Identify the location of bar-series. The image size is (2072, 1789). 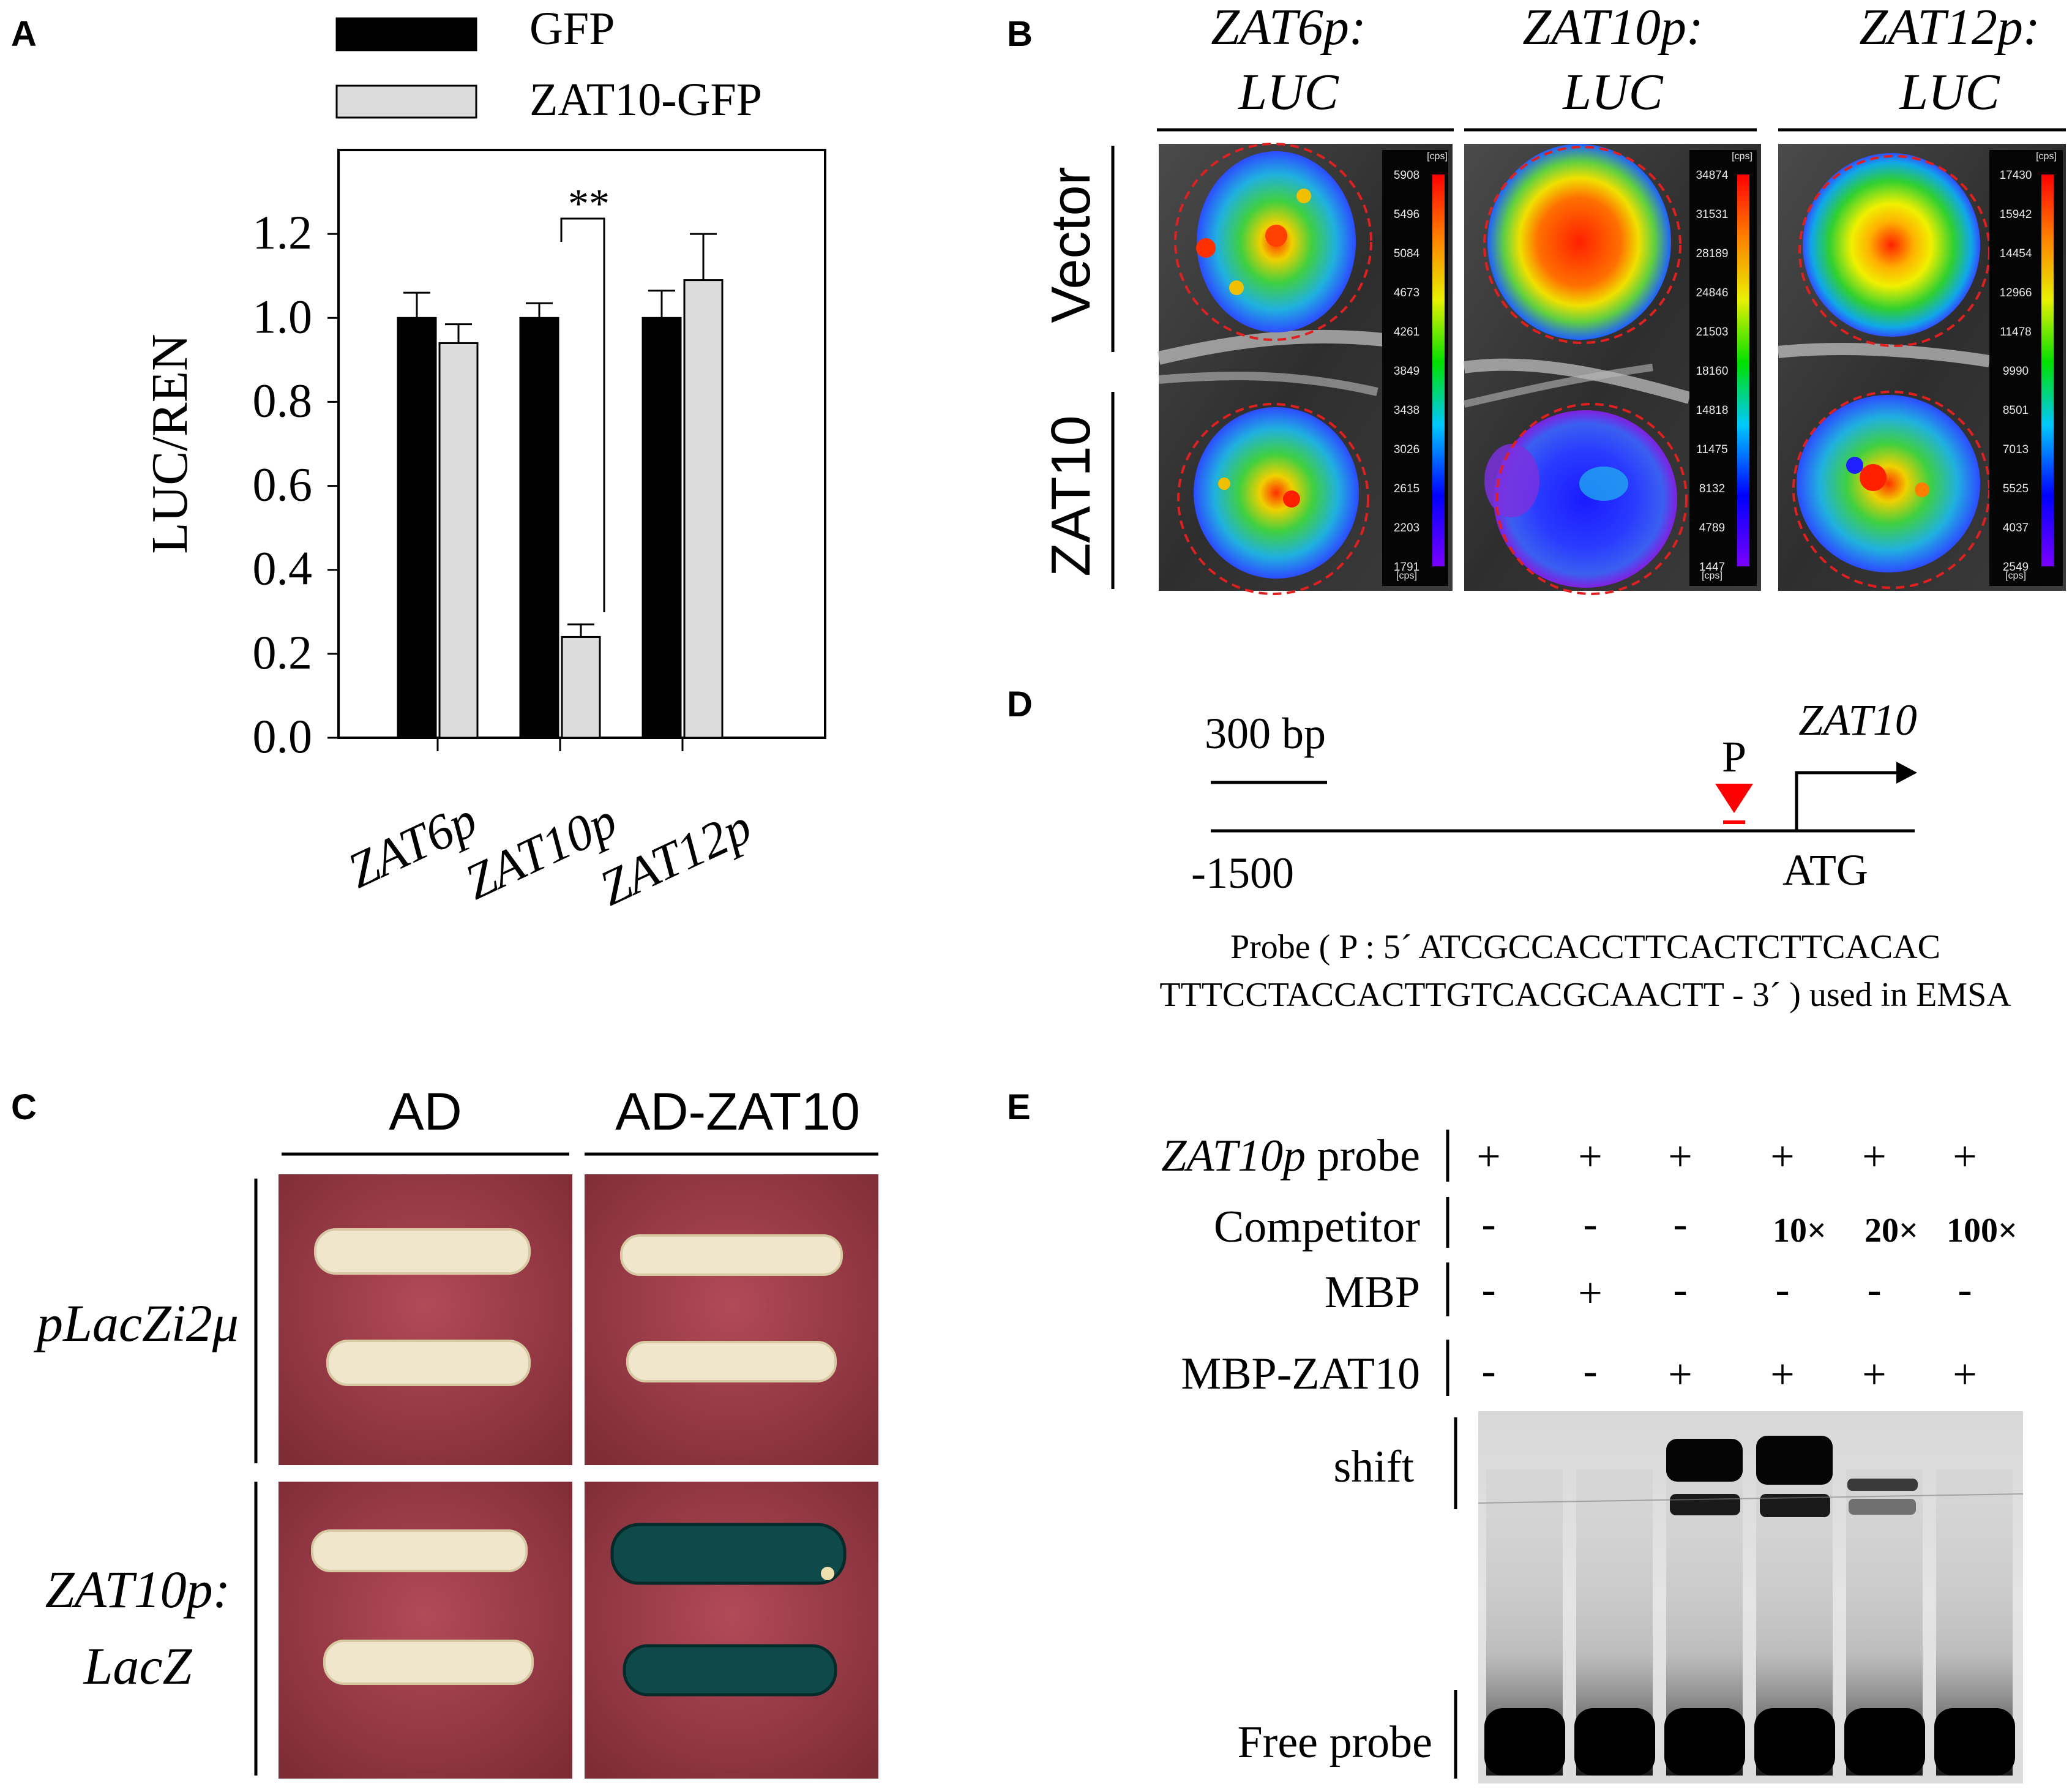
(560, 486).